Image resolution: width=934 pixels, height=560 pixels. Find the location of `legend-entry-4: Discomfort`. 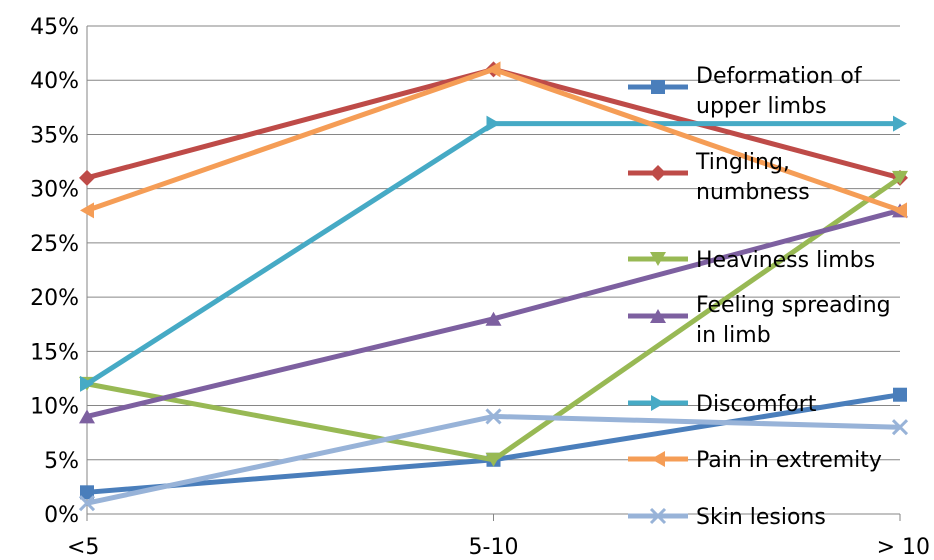

legend-entry-4: Discomfort is located at coordinates (722, 404).